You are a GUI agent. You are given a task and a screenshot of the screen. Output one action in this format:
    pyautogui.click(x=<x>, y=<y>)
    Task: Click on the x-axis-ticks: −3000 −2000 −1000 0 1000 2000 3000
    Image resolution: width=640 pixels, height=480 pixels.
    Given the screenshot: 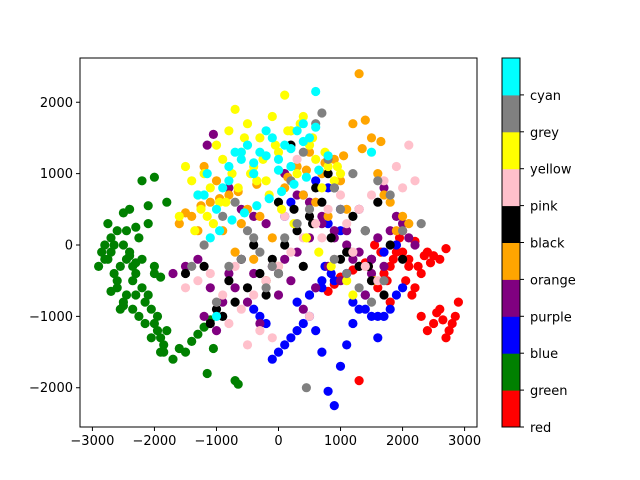 What is the action you would take?
    pyautogui.click(x=275, y=438)
    